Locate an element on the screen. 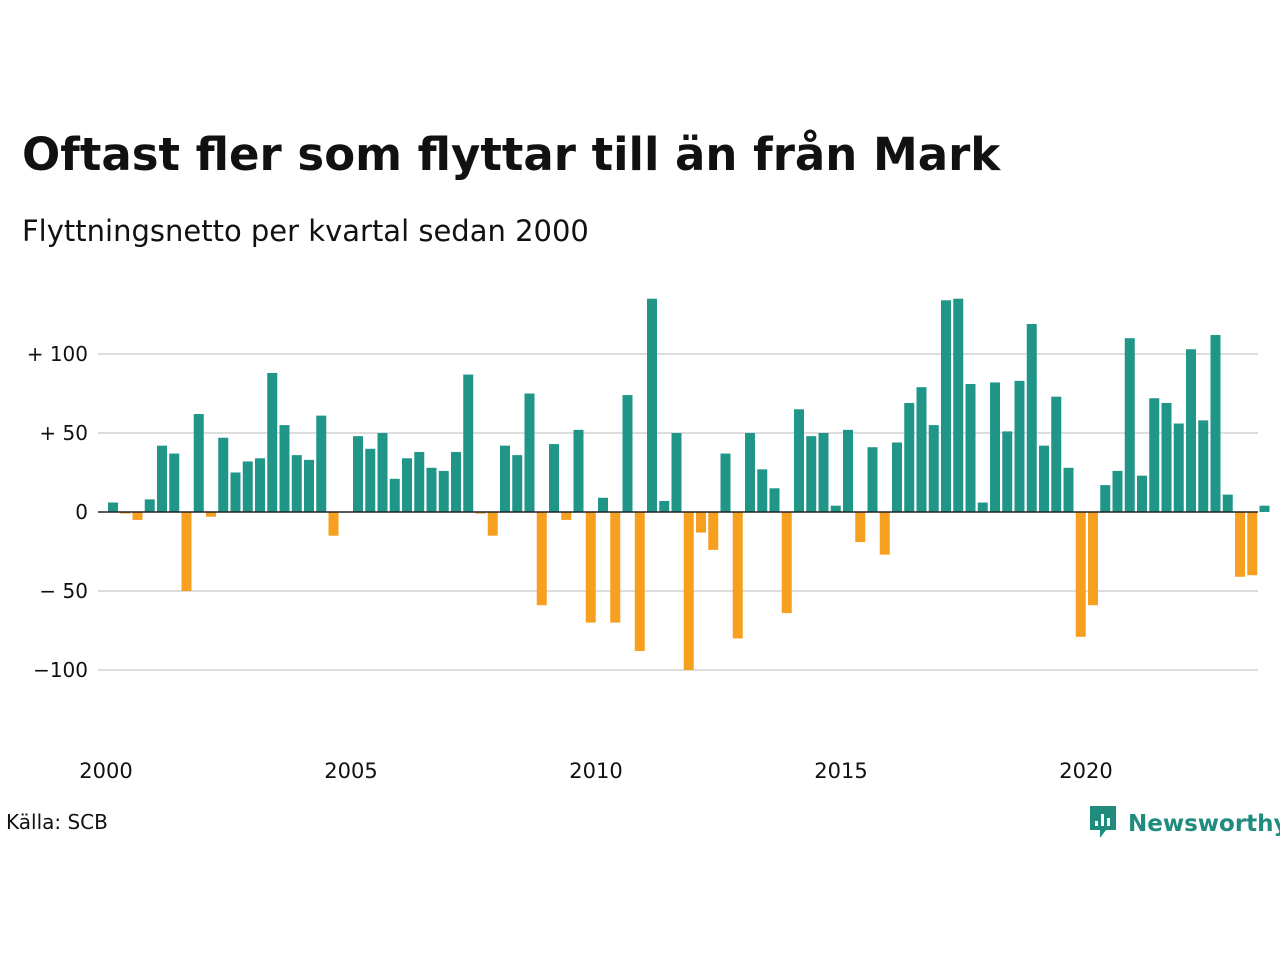 The image size is (1280, 960). bar-2010-k3 is located at coordinates (627, 453).